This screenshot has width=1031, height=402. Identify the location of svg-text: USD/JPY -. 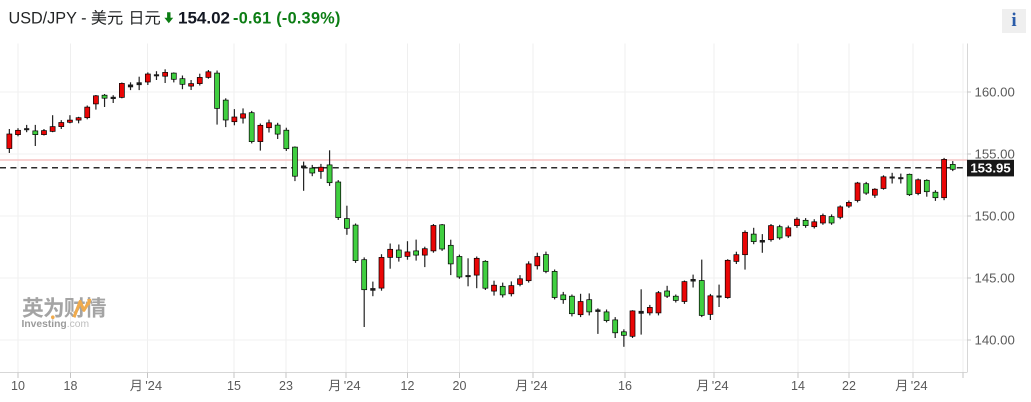
(48, 19).